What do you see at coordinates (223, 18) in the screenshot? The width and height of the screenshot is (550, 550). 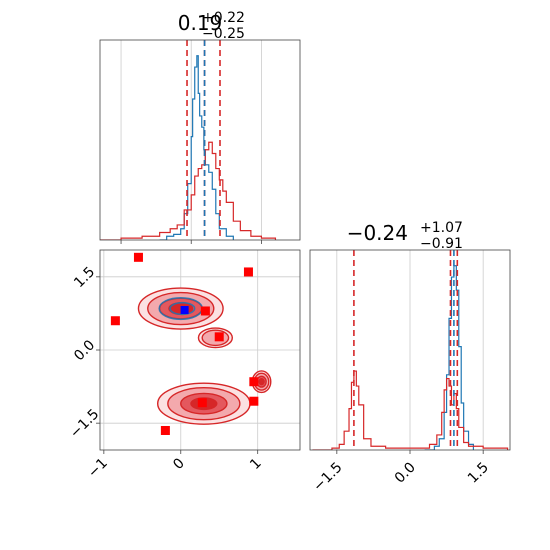 I see `title-plus: +0.22` at bounding box center [223, 18].